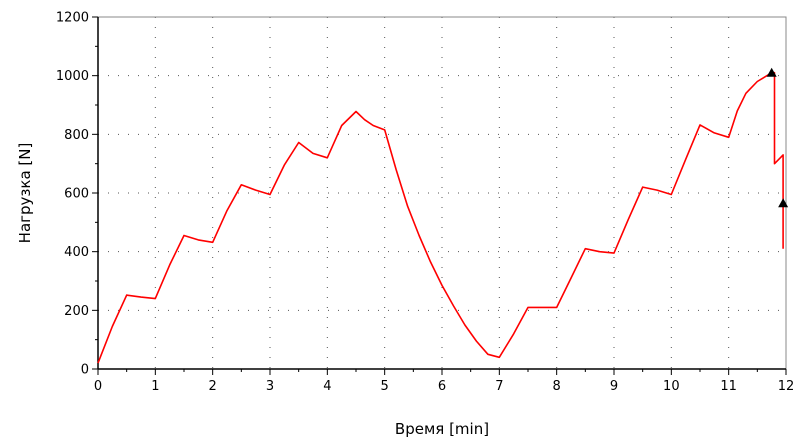 Image resolution: width=799 pixels, height=441 pixels. What do you see at coordinates (72, 18) in the screenshot?
I see `y-tick-label: 1200` at bounding box center [72, 18].